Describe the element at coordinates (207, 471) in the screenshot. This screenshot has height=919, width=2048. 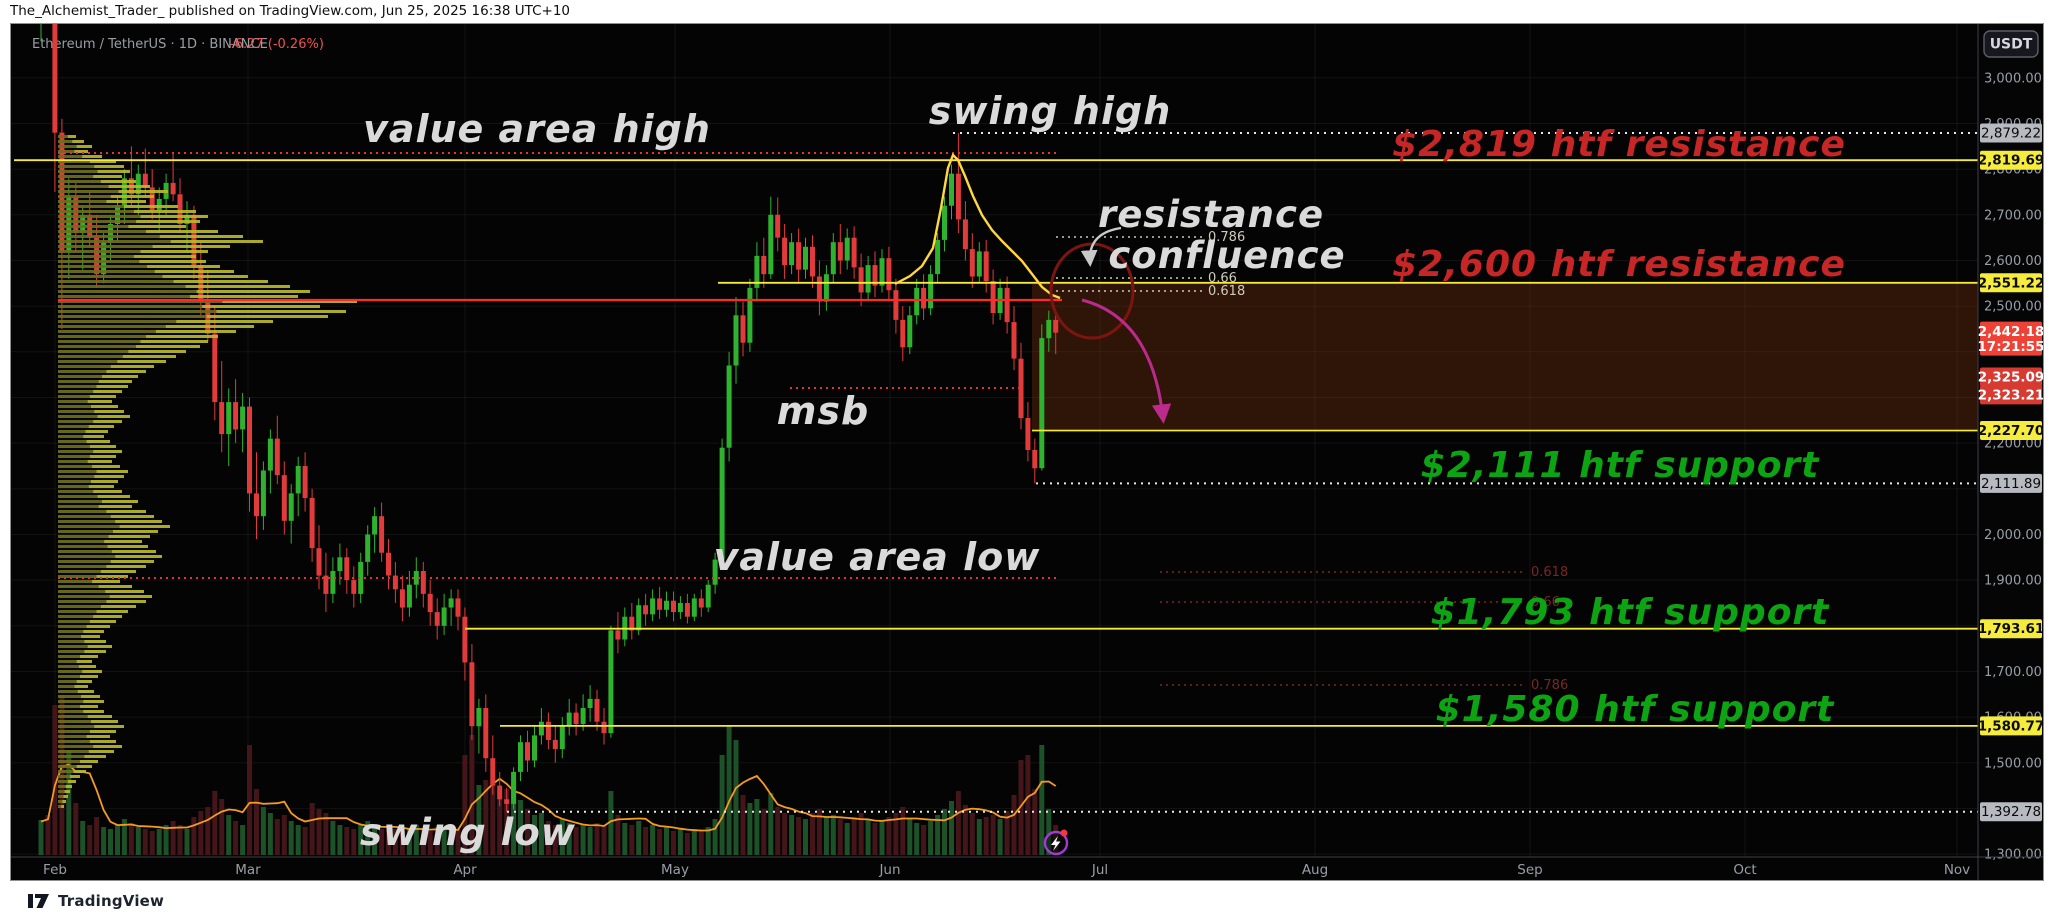
I see `volume-profile` at that location.